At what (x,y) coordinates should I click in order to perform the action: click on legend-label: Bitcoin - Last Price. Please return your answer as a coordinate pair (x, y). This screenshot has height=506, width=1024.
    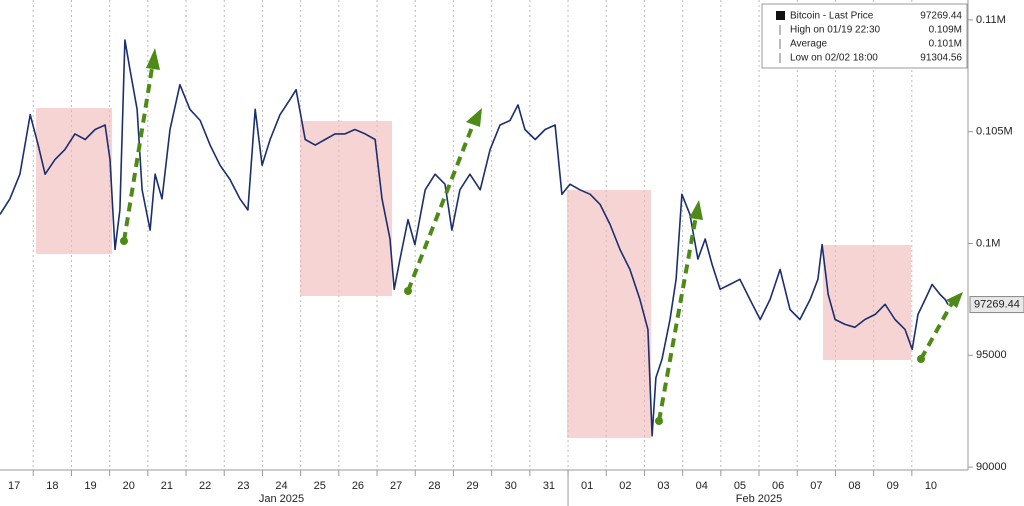
    Looking at the image, I should click on (832, 16).